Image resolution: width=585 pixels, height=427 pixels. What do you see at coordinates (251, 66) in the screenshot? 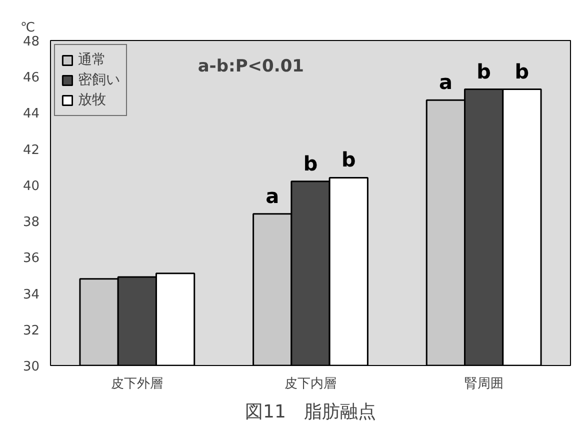
I see `annotation: a-b:P<0.01` at bounding box center [251, 66].